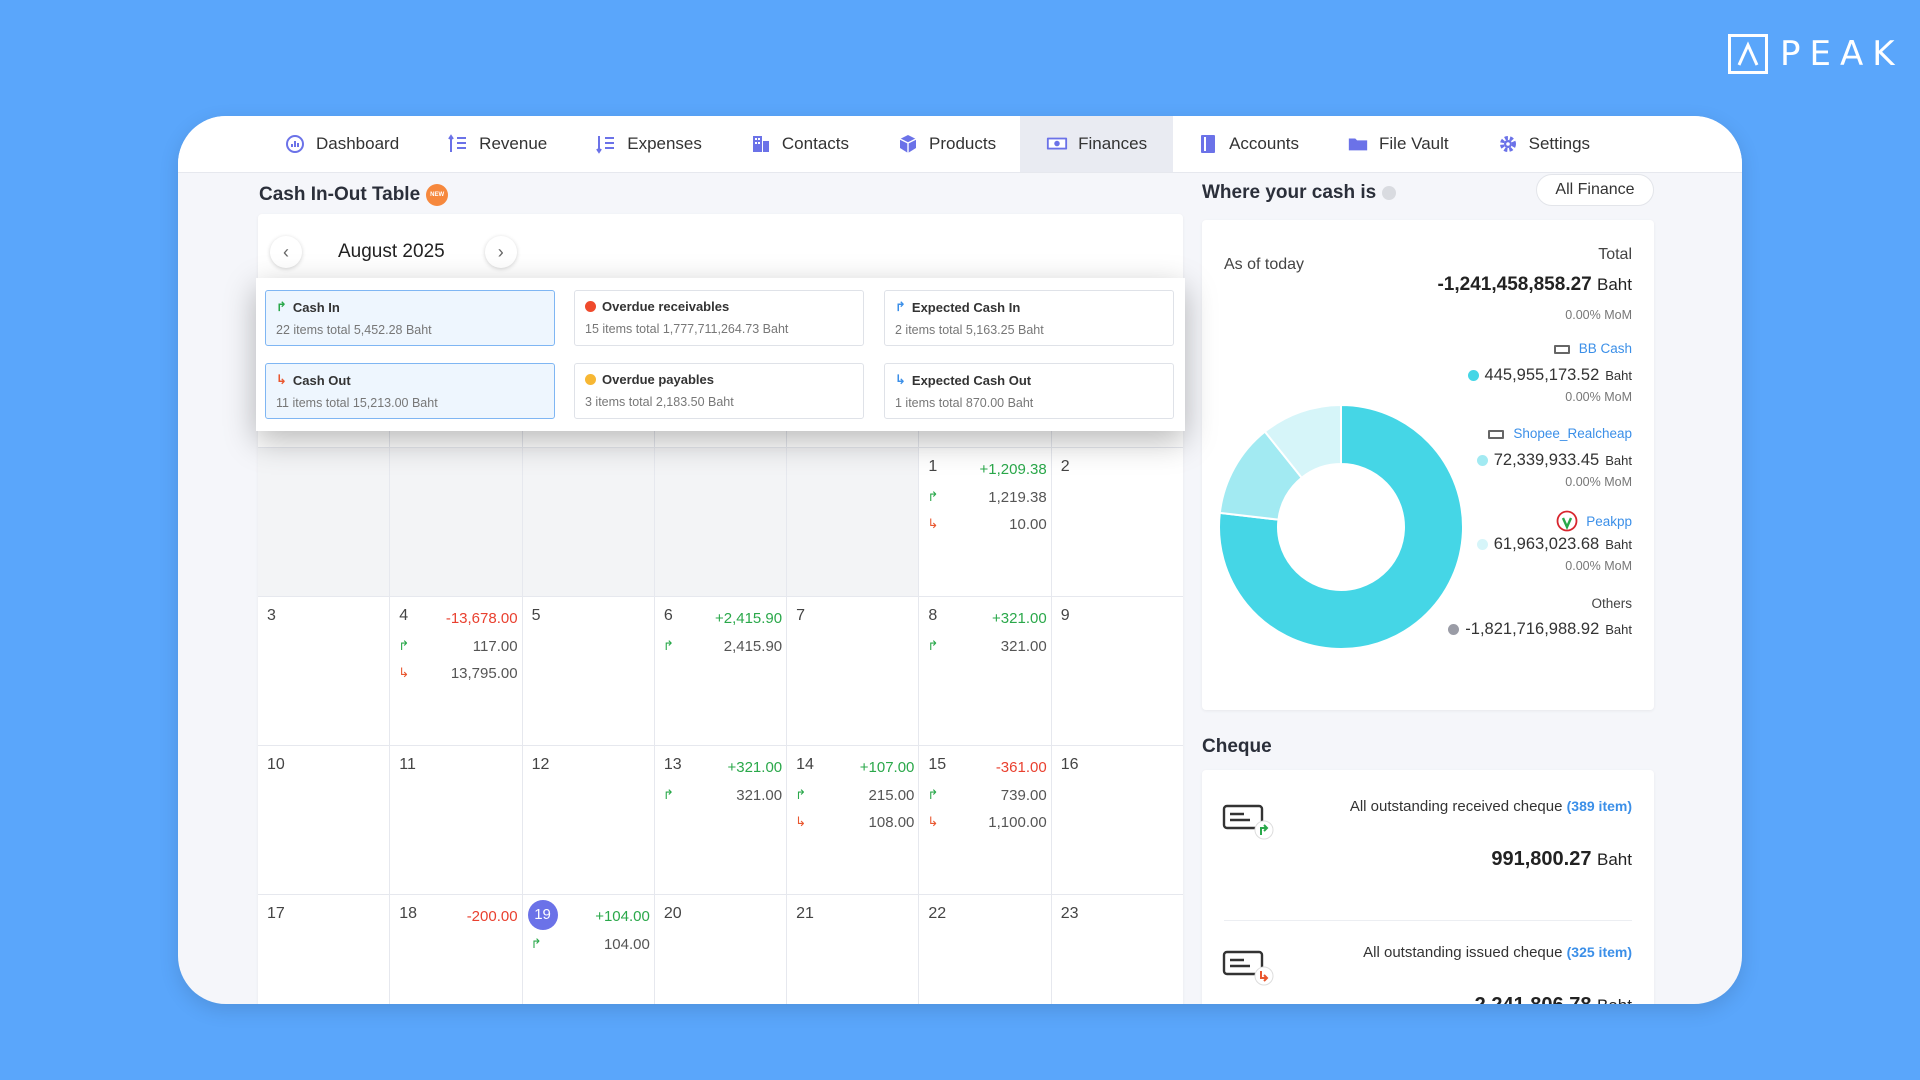  Describe the element at coordinates (622, 916) in the screenshot. I see `day-net: +104.00` at that location.